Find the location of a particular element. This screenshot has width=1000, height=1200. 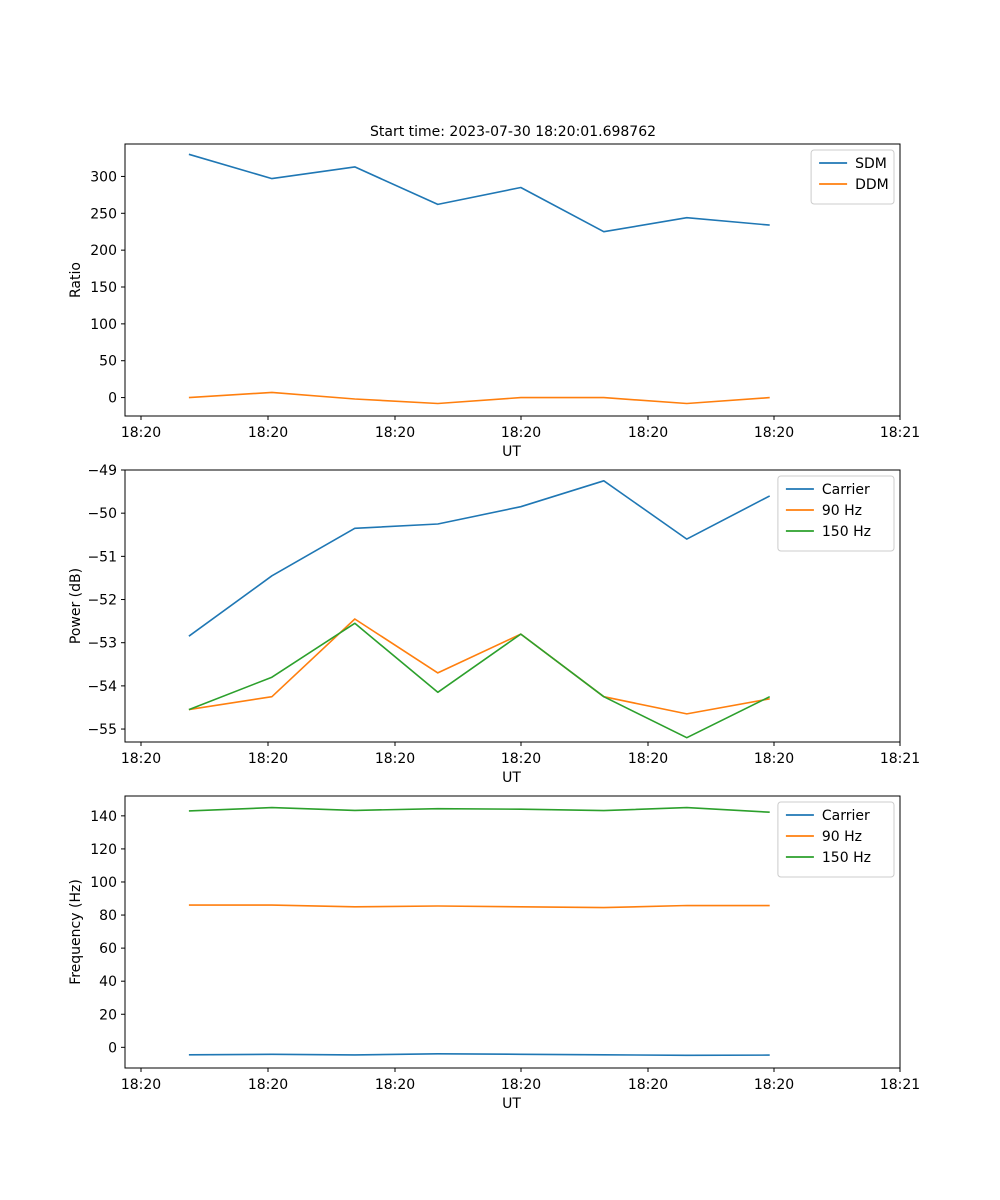

y-tick-label: 250 is located at coordinates (103, 214).